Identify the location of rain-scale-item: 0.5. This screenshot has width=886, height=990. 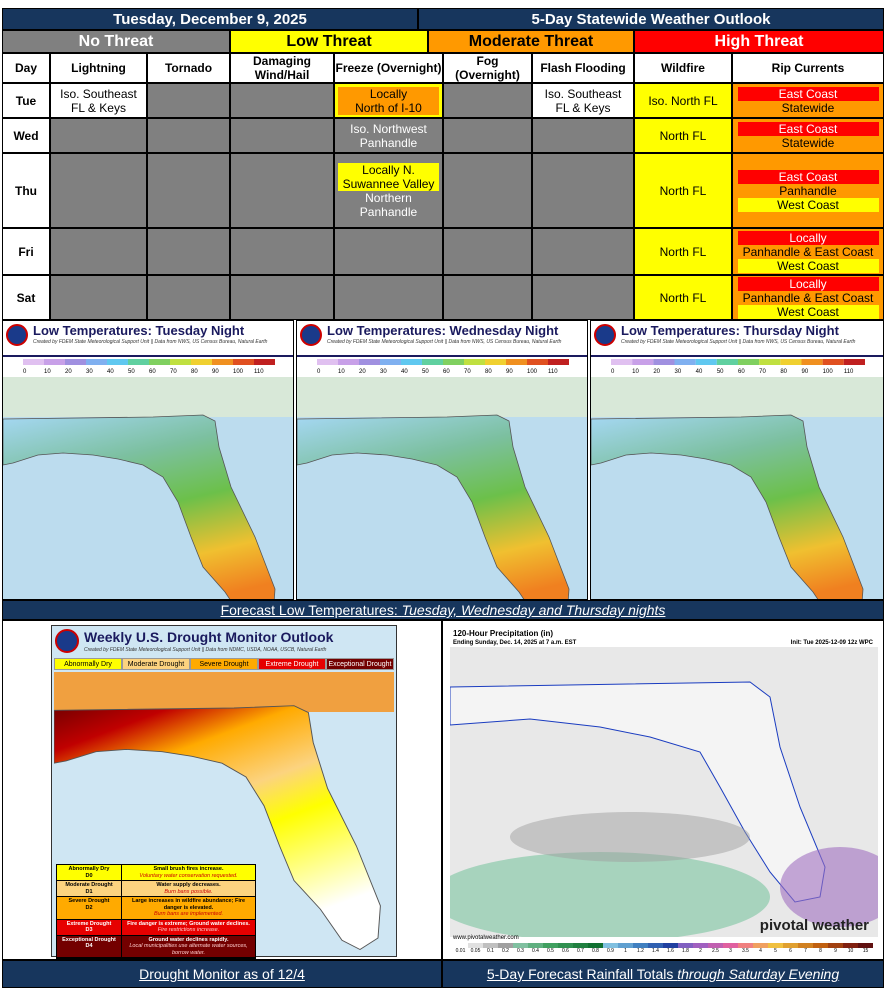
(550, 950).